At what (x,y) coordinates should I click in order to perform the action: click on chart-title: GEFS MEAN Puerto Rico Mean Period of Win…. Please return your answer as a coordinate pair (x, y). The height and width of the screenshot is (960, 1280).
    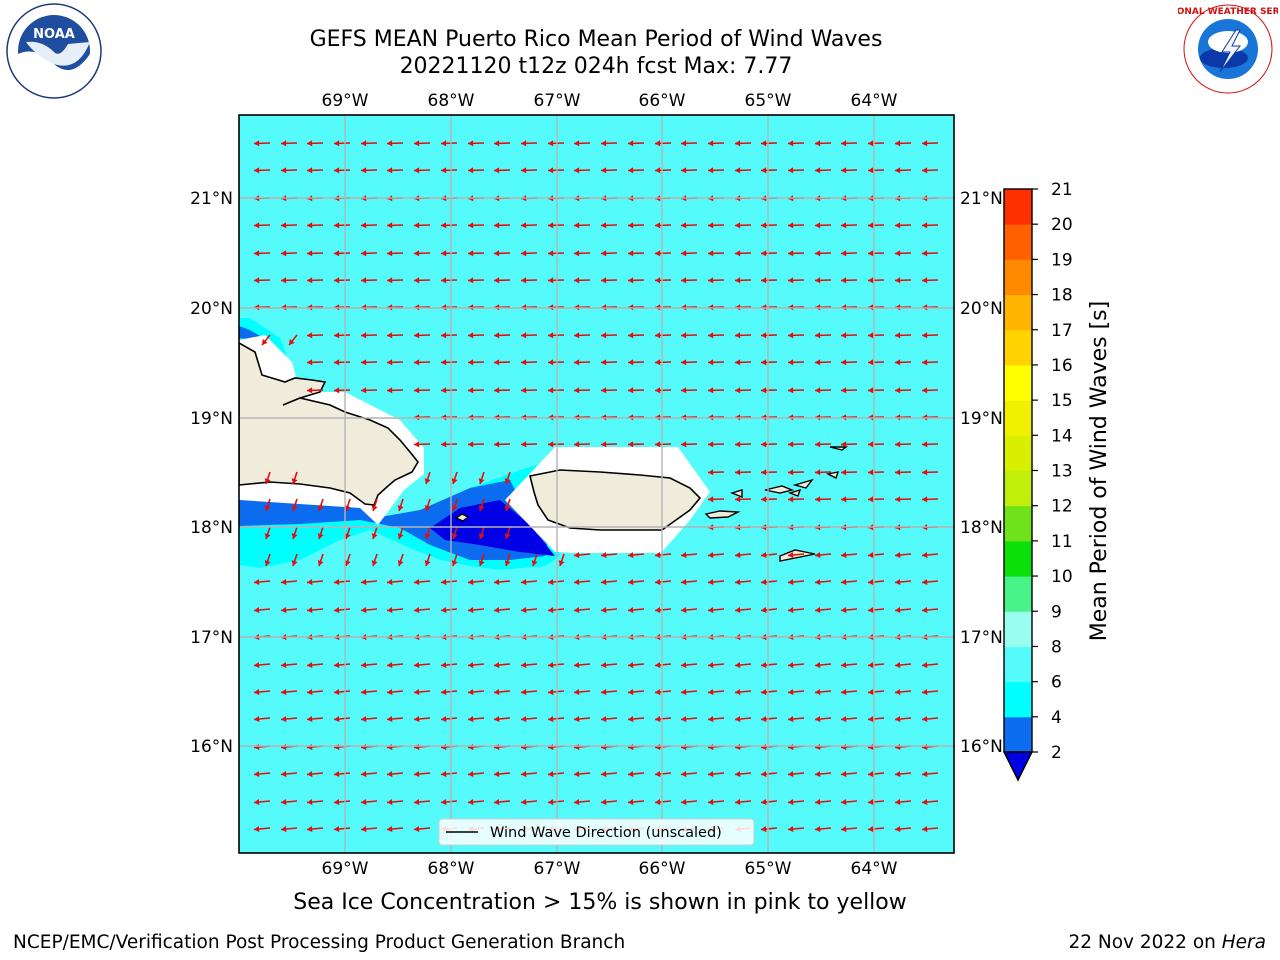
    Looking at the image, I should click on (596, 39).